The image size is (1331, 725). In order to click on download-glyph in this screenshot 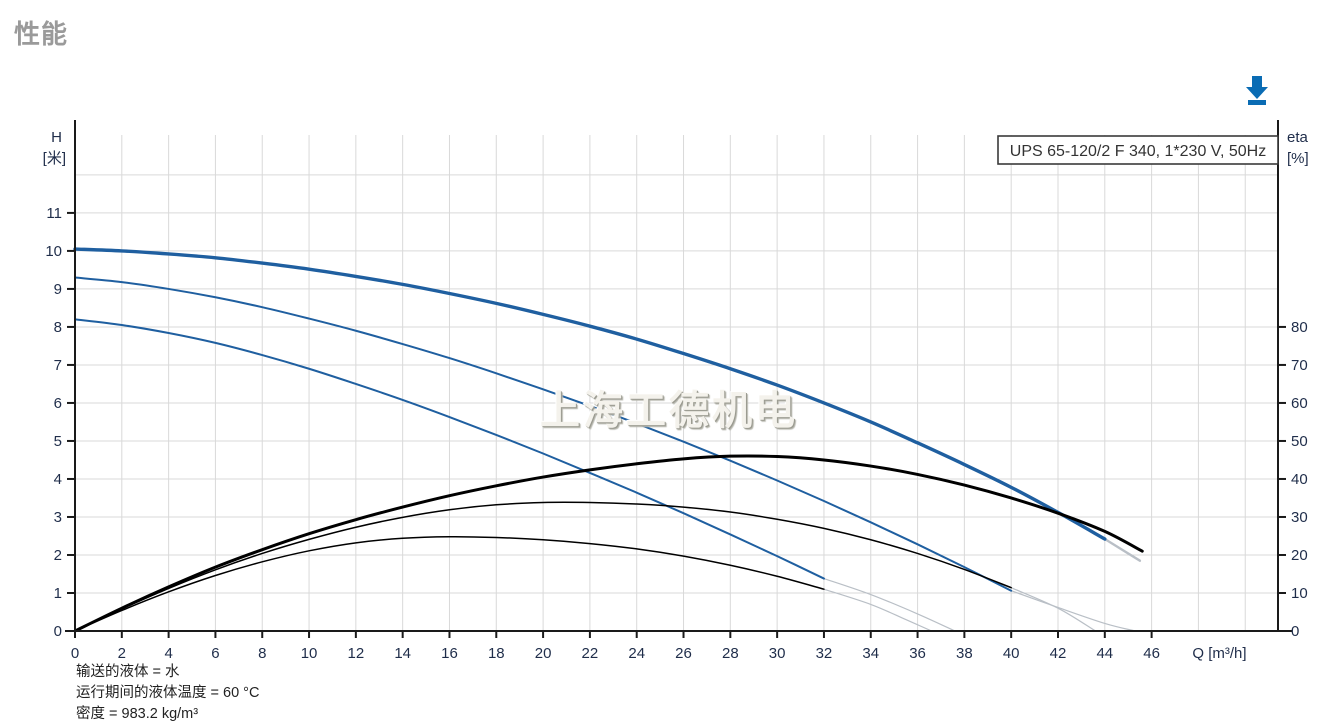, I will do `click(1257, 90)`.